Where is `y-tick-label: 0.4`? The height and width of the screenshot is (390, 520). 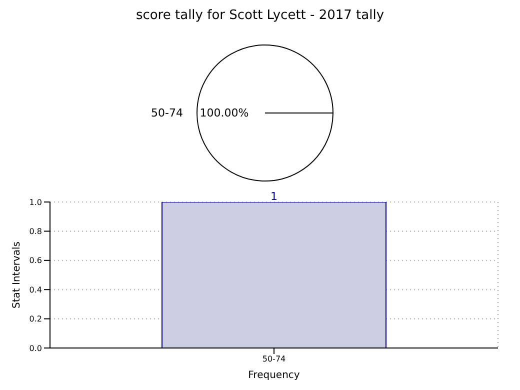 y-tick-label: 0.4 is located at coordinates (35, 289).